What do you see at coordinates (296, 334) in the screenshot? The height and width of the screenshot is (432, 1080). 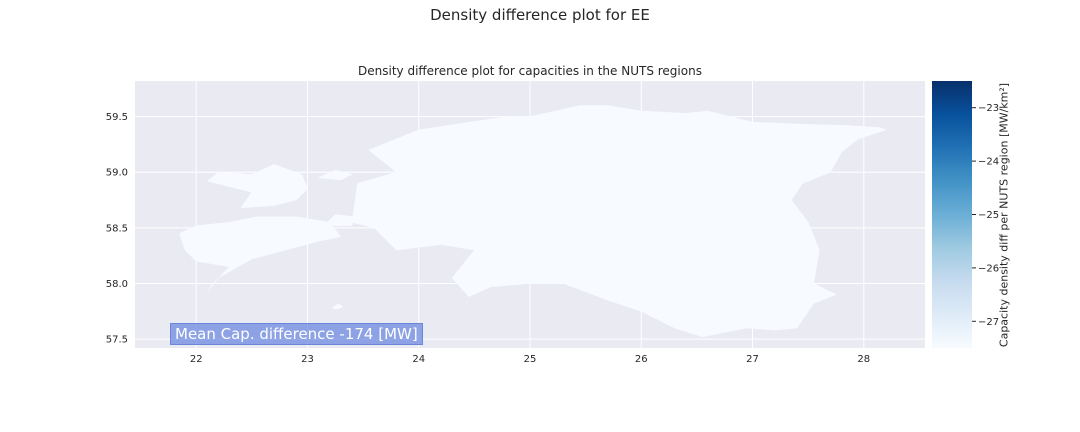 I see `mean-capacity-annotation: Mean Cap. difference -174 [MW]` at bounding box center [296, 334].